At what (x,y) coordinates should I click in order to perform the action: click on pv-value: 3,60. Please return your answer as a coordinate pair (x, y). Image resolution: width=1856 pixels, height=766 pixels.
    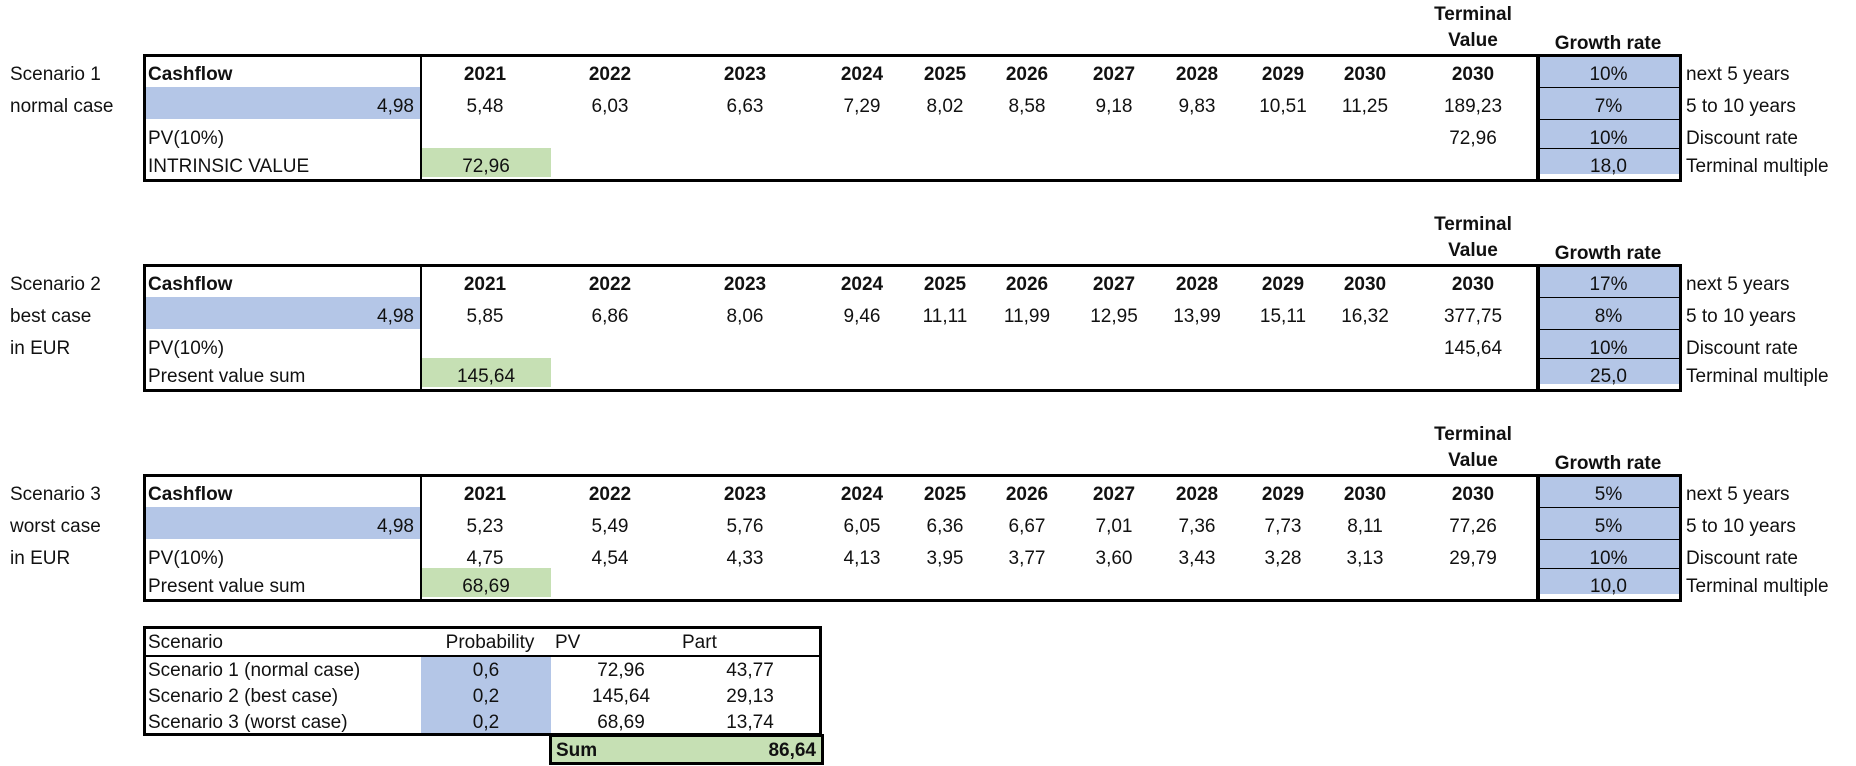
    Looking at the image, I should click on (1114, 558).